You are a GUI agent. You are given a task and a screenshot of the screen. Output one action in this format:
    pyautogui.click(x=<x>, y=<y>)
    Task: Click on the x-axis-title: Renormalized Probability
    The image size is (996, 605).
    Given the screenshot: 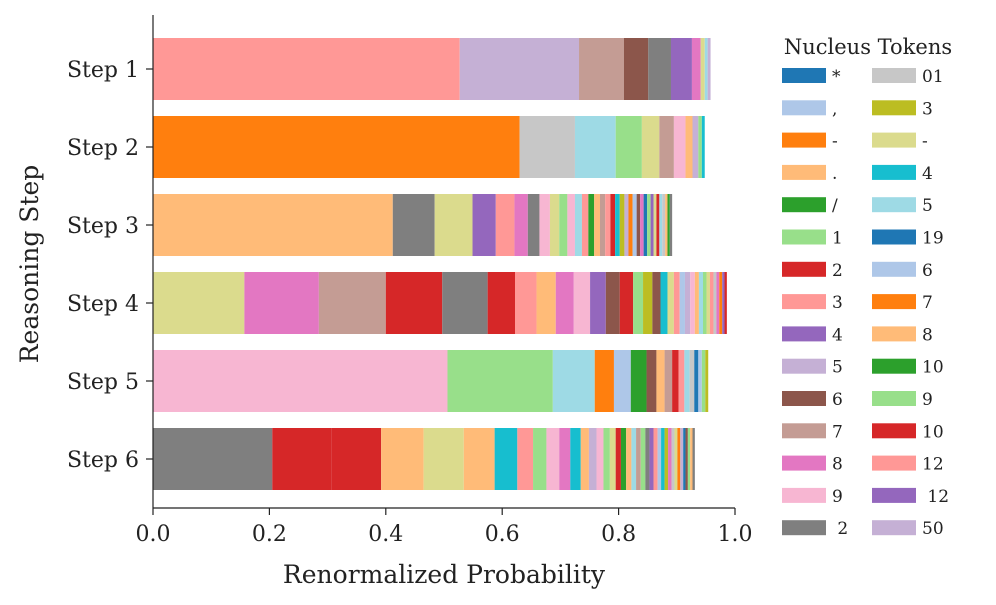 What is the action you would take?
    pyautogui.click(x=444, y=574)
    